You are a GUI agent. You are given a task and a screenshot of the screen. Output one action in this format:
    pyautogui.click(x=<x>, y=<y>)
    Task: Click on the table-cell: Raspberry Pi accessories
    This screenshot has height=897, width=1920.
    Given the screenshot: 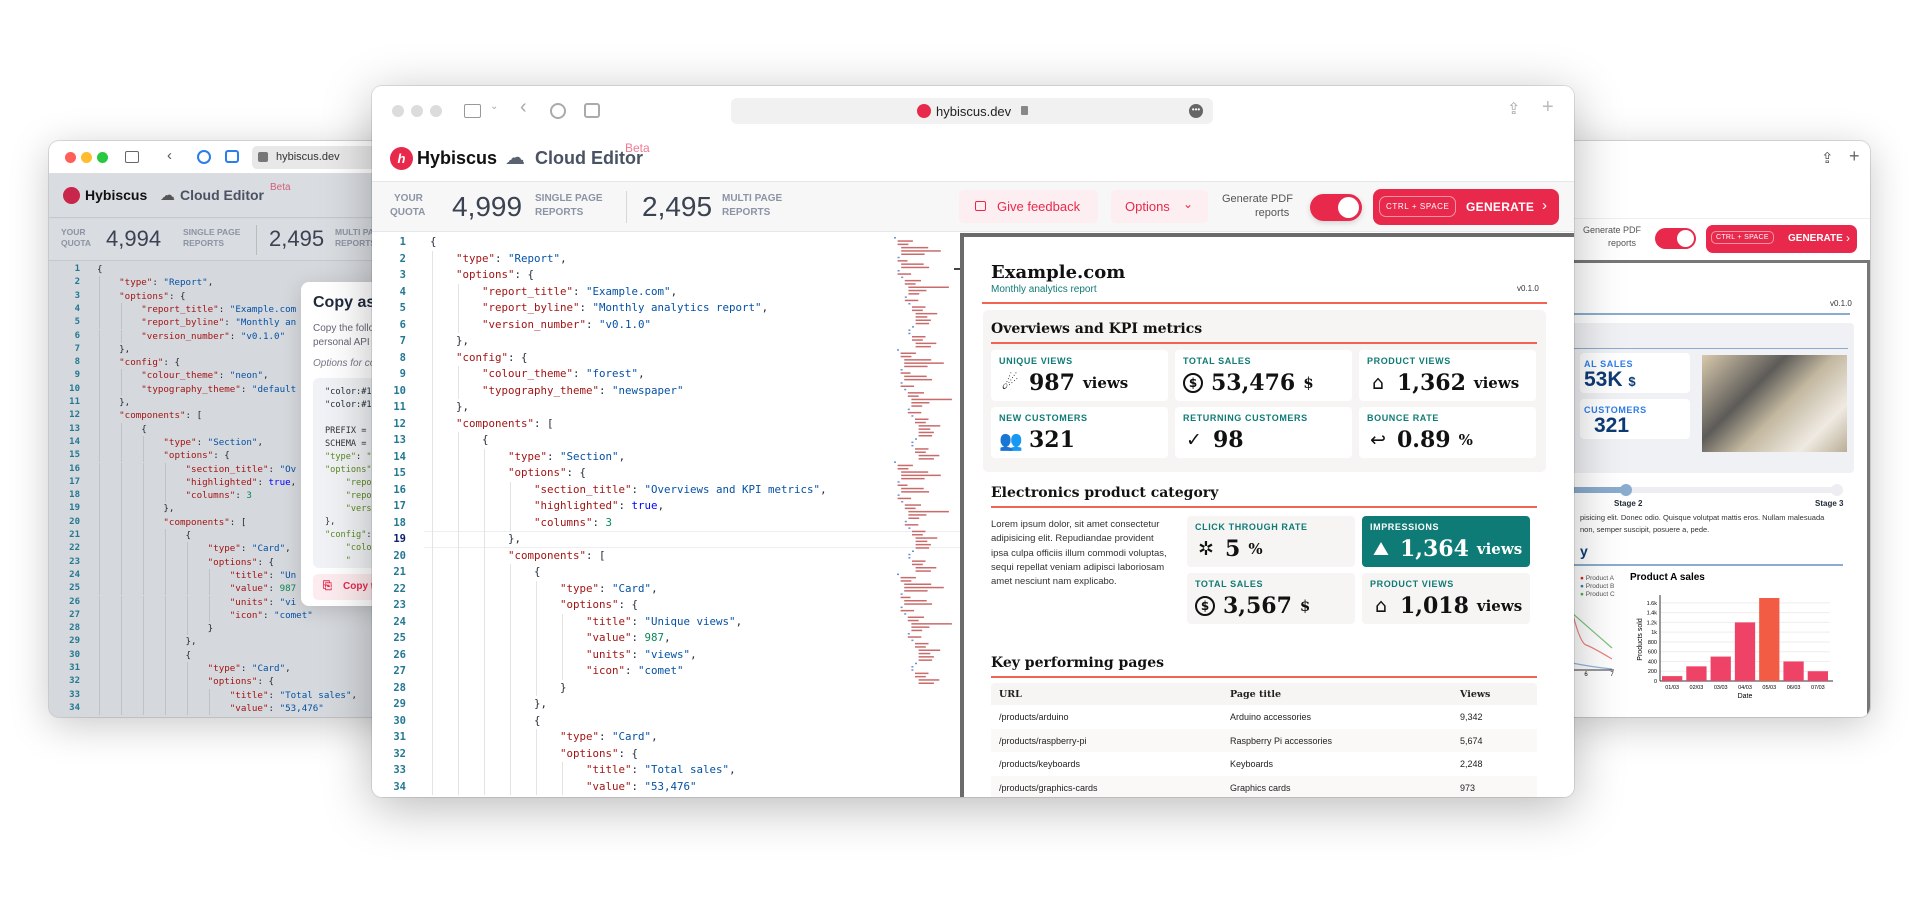 What is the action you would take?
    pyautogui.click(x=1281, y=740)
    